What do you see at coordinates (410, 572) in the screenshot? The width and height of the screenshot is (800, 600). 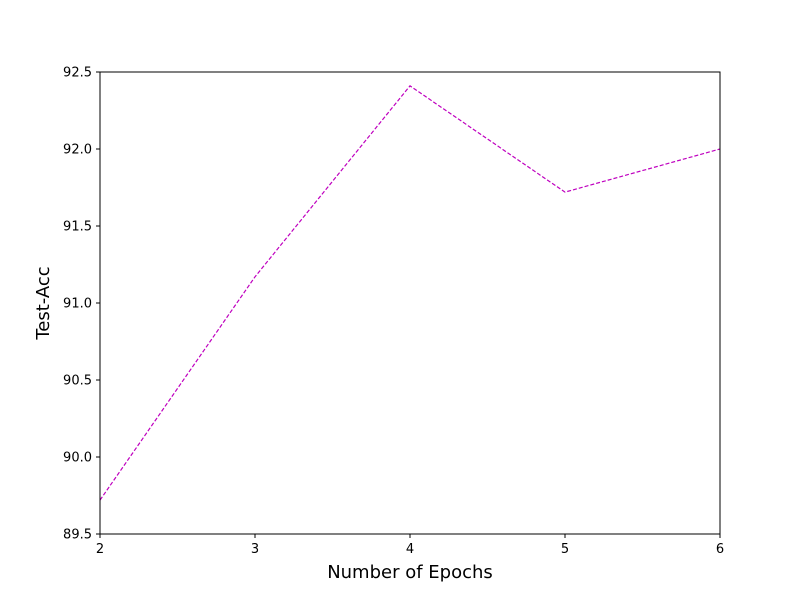 I see `x-axis-label: Number of Epochs` at bounding box center [410, 572].